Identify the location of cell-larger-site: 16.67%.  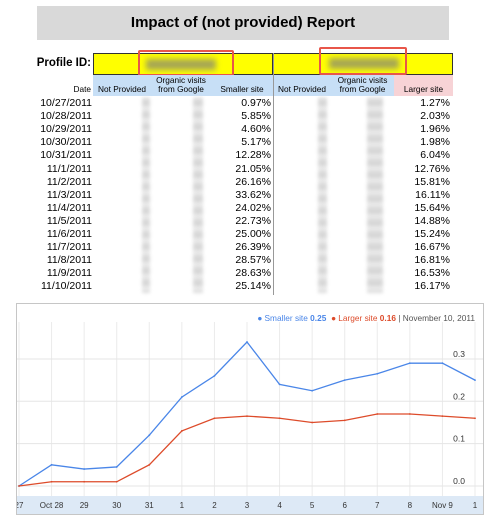
(432, 247).